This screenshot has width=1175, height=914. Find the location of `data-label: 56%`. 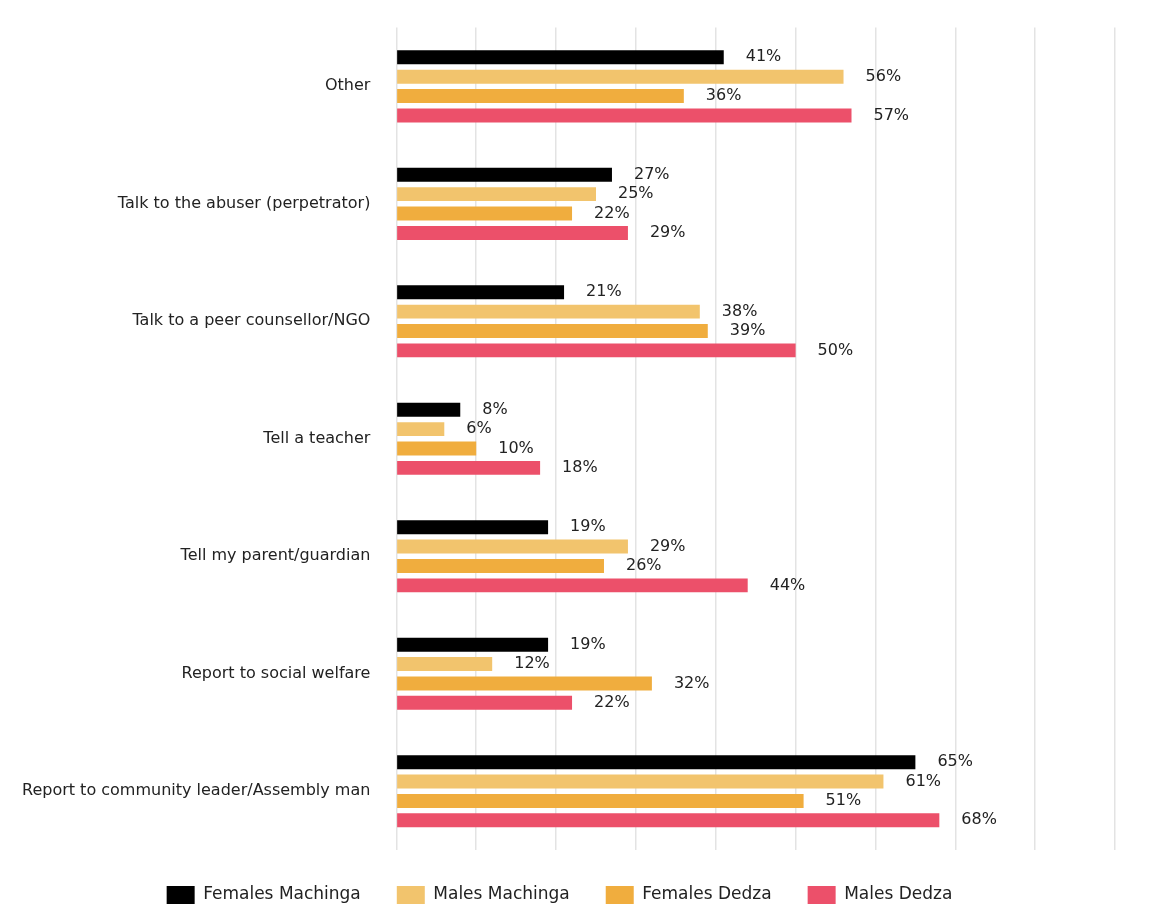

data-label: 56% is located at coordinates (883, 75).